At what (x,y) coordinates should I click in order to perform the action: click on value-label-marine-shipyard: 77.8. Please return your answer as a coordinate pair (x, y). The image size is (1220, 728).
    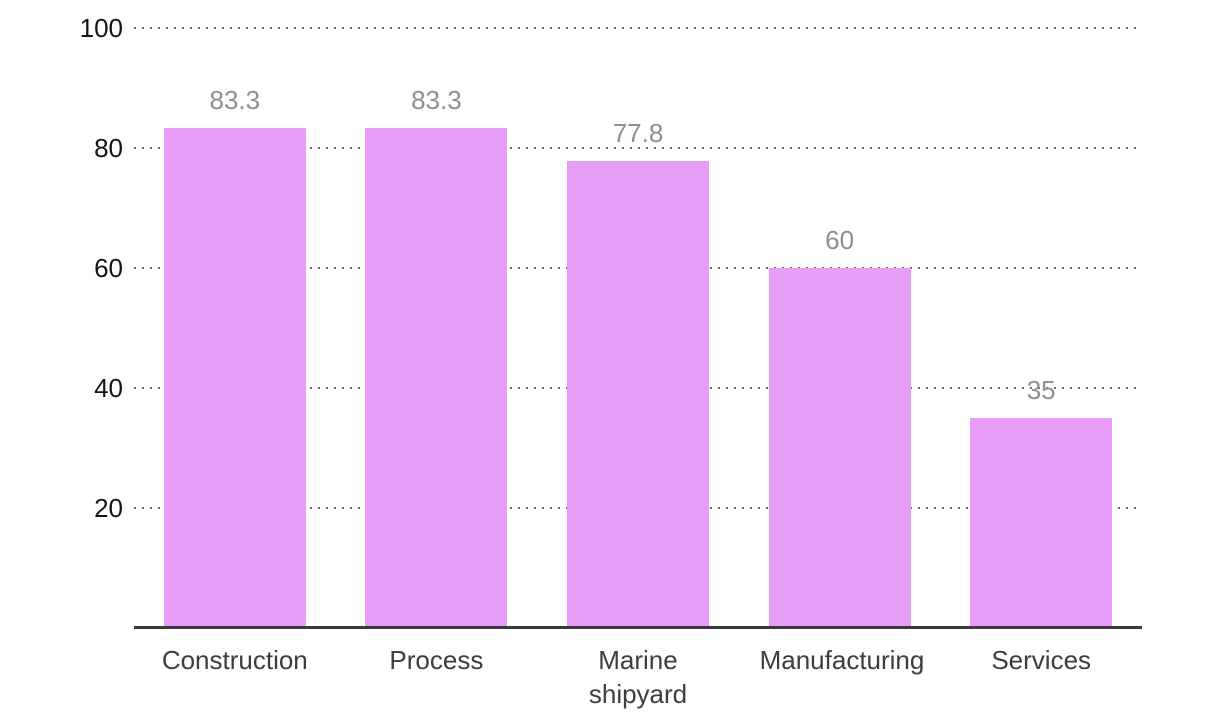
    Looking at the image, I should click on (638, 133).